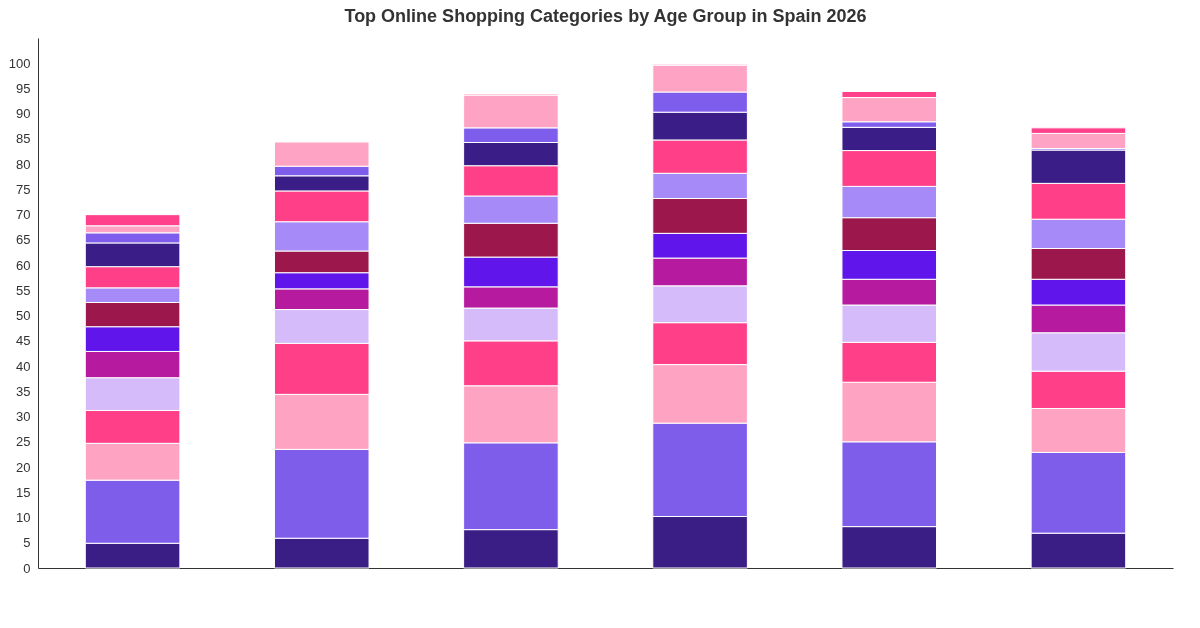 This screenshot has height=628, width=1200. I want to click on y-tick-label: 55, so click(23, 290).